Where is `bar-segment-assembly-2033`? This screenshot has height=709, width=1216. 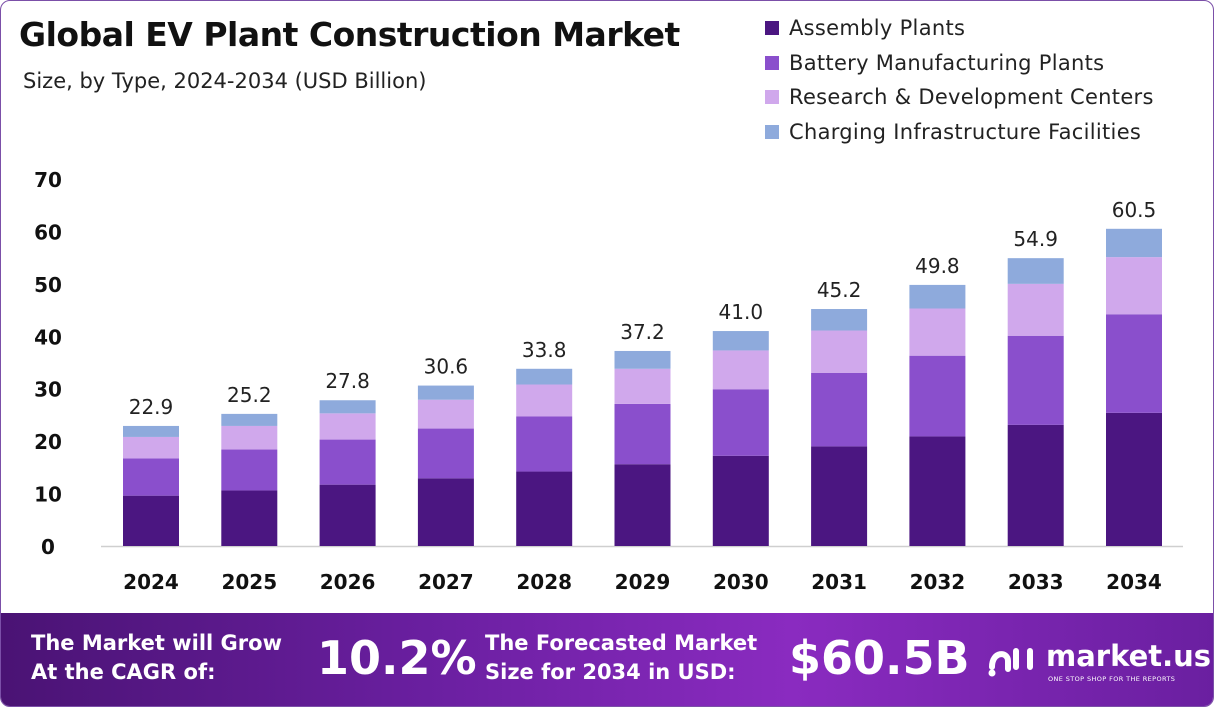 bar-segment-assembly-2033 is located at coordinates (1035, 485).